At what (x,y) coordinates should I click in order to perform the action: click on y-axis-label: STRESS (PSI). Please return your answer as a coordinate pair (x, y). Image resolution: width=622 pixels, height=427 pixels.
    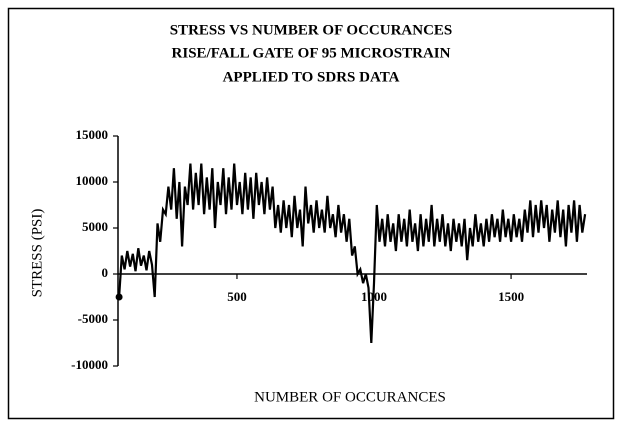
    Looking at the image, I should click on (37, 253).